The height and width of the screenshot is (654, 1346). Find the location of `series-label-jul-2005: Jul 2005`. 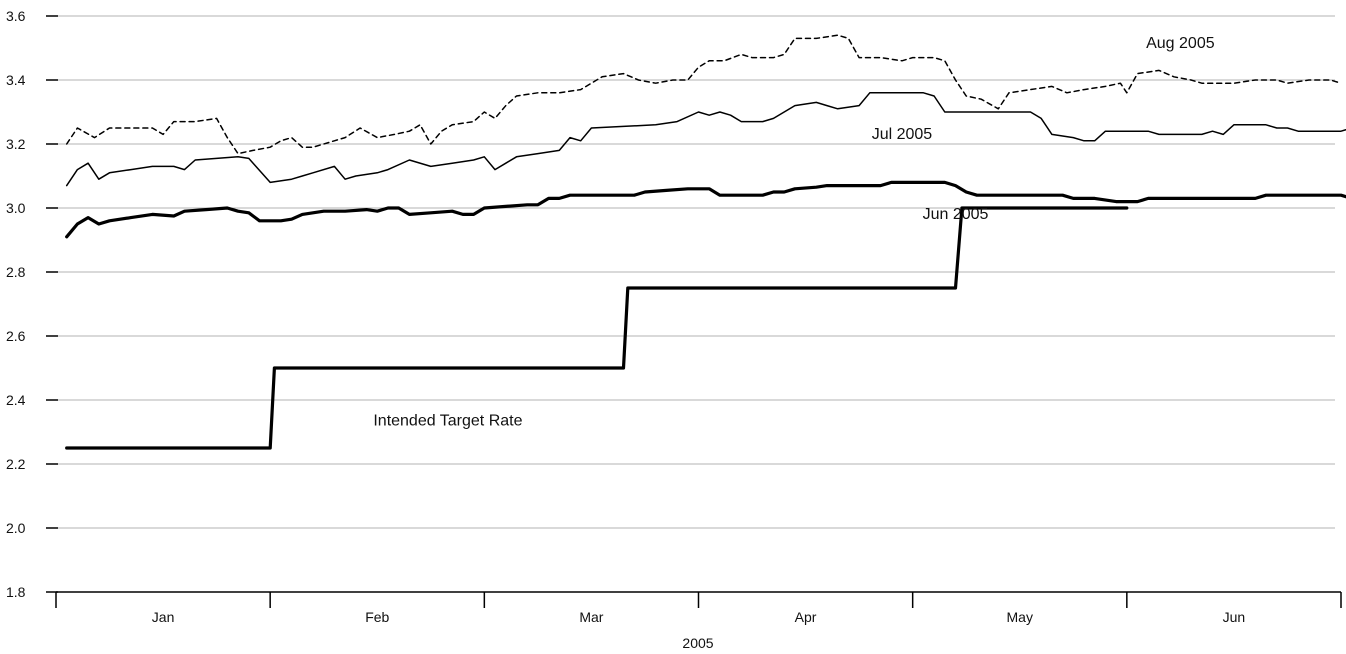

series-label-jul-2005: Jul 2005 is located at coordinates (902, 134).